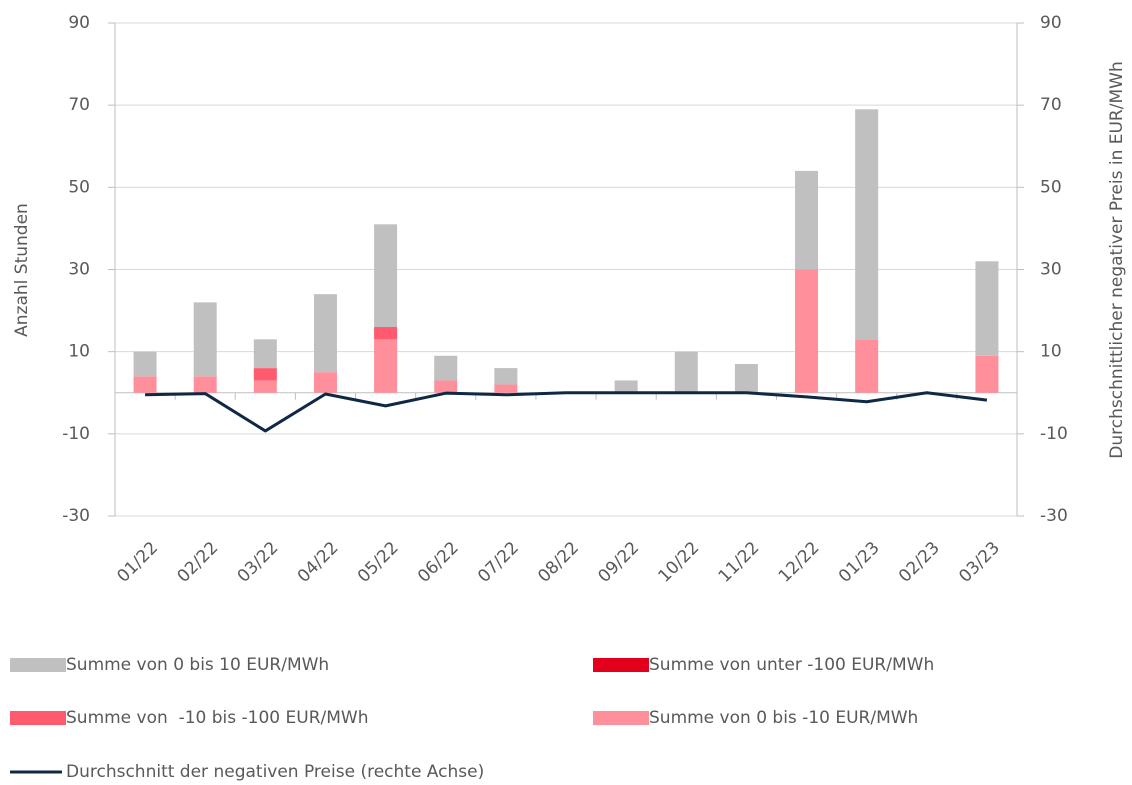 The image size is (1132, 785). Describe the element at coordinates (76, 516) in the screenshot. I see `y-tick-label: -30` at that location.